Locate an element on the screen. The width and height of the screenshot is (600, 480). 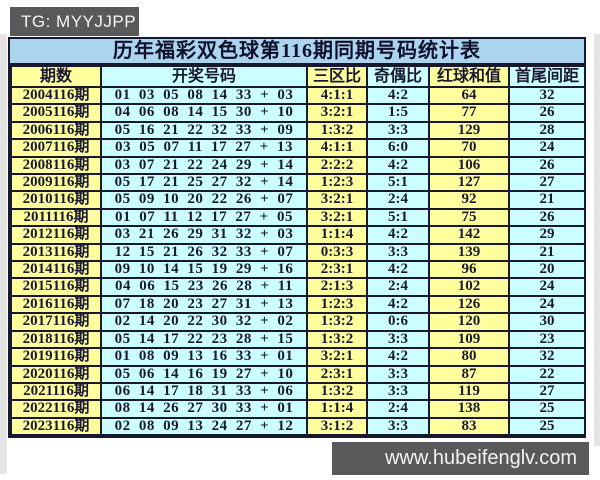
period-cell: 2004116期 is located at coordinates (56, 95).